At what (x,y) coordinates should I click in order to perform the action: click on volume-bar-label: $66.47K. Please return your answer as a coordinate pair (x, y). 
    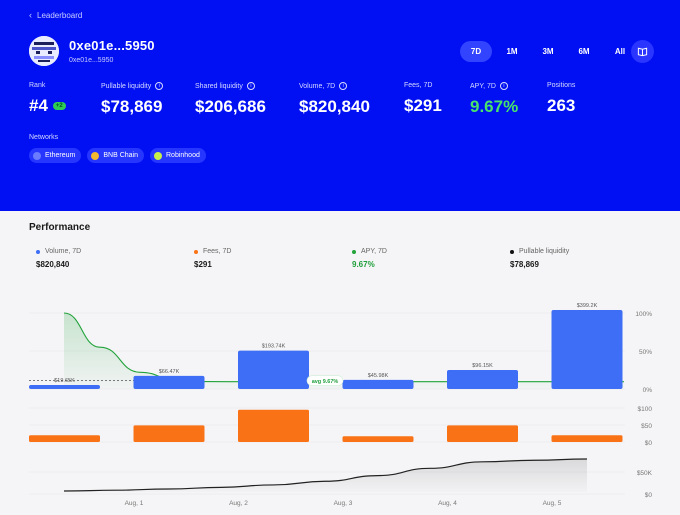
    Looking at the image, I should click on (169, 372).